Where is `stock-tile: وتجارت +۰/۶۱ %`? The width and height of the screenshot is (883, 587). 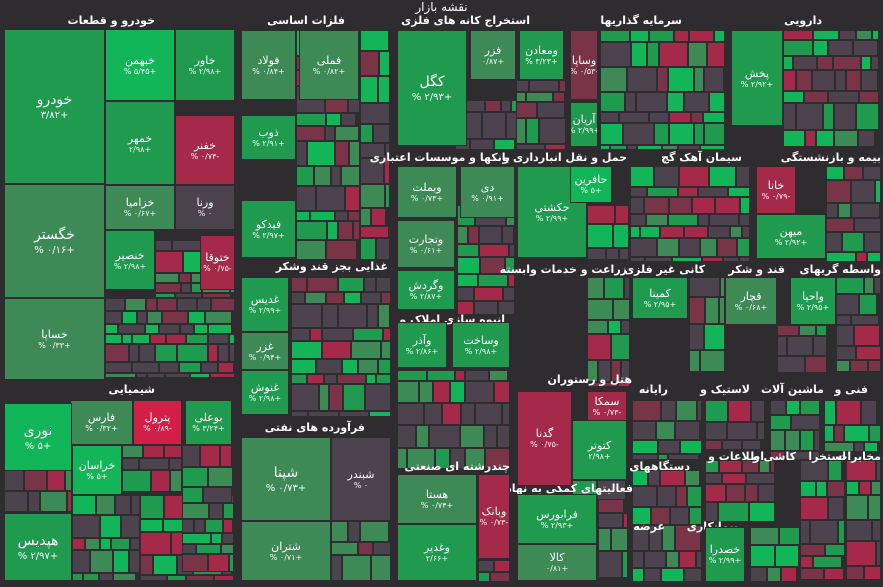
stock-tile: وتجارت +۰/۶۱ % is located at coordinates (426, 244).